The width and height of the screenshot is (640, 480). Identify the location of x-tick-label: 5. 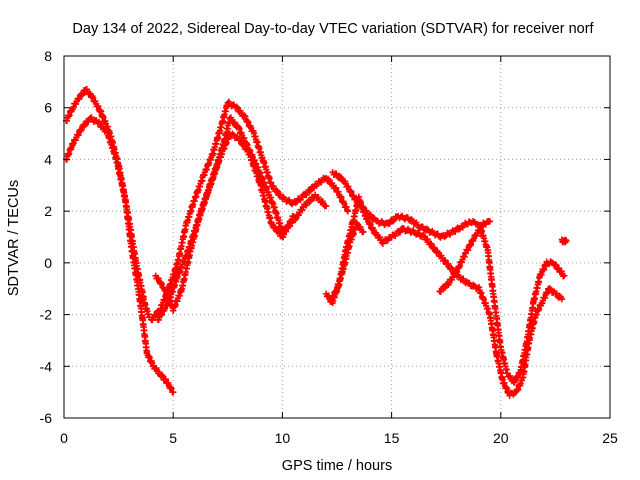
(173, 438).